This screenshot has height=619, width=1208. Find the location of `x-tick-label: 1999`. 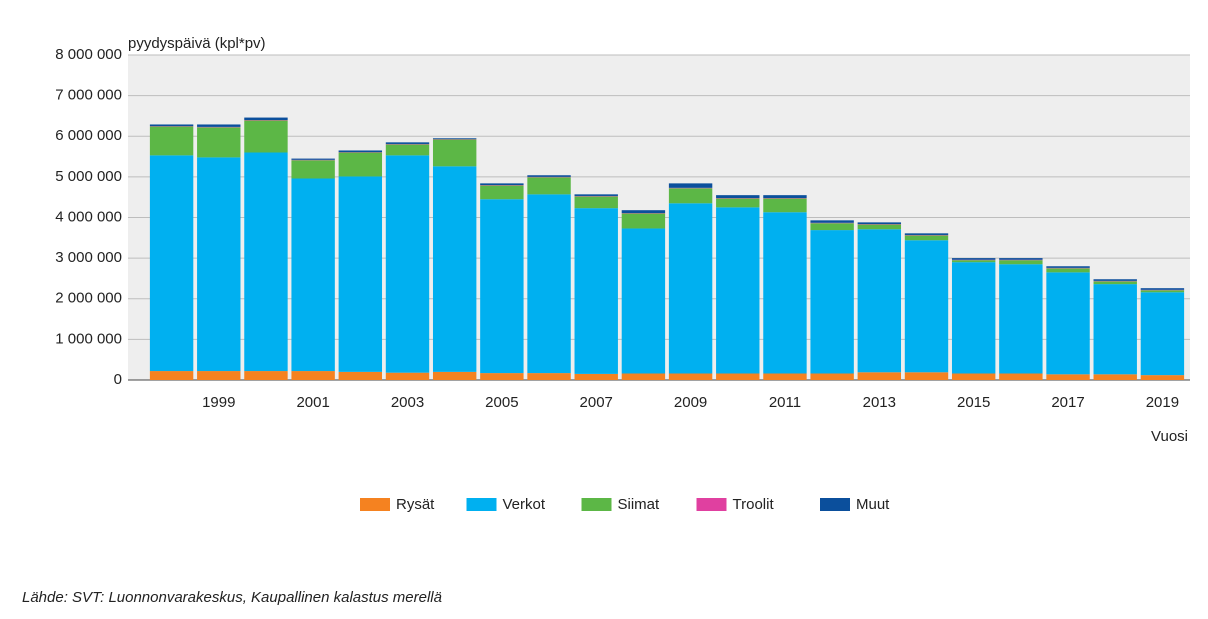

x-tick-label: 1999 is located at coordinates (218, 402).